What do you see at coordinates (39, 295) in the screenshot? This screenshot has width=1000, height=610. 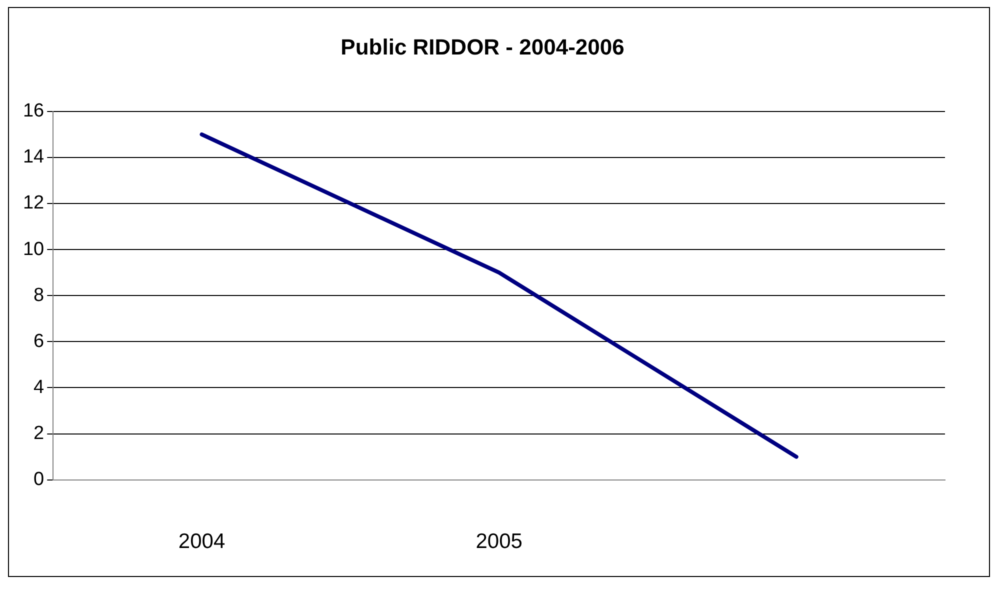 I see `y-tick-label: 8` at bounding box center [39, 295].